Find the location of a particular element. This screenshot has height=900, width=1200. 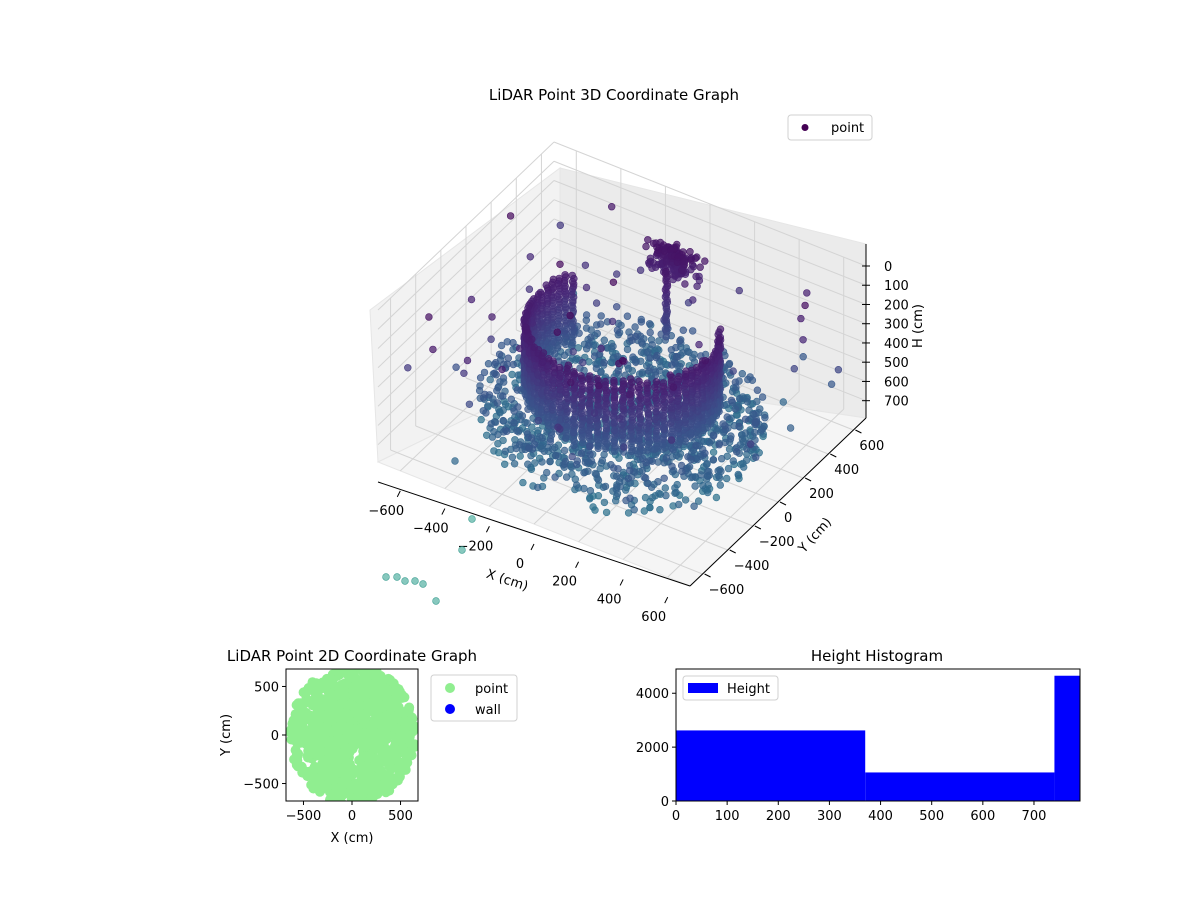

y-axis-label-3d: Y (cm) is located at coordinates (815, 536).